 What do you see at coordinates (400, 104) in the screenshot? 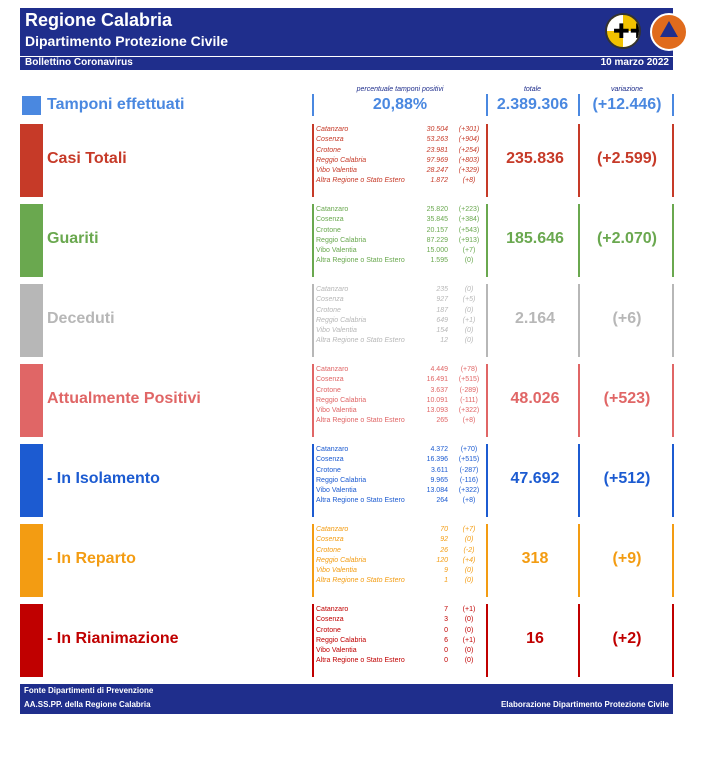
I see `tamponi-positive-pct: 20,88%` at bounding box center [400, 104].